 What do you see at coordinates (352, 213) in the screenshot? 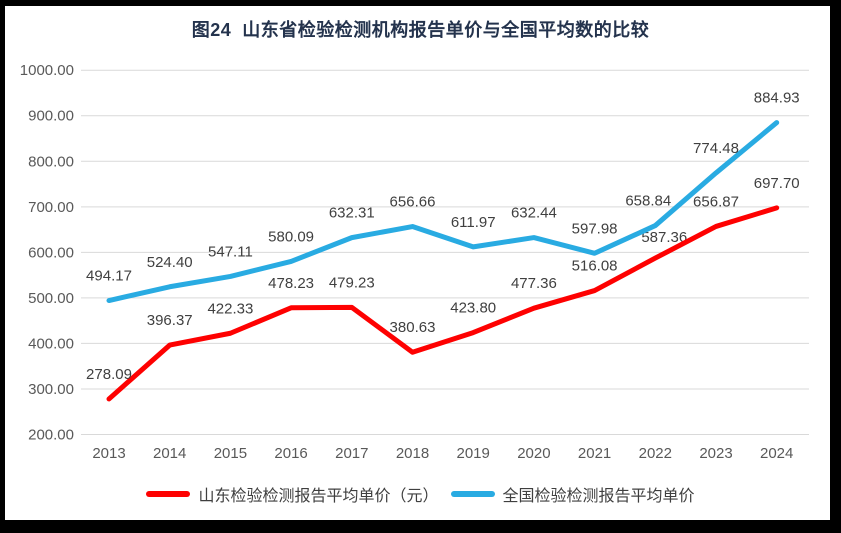
I see `data-label: 632.31` at bounding box center [352, 213].